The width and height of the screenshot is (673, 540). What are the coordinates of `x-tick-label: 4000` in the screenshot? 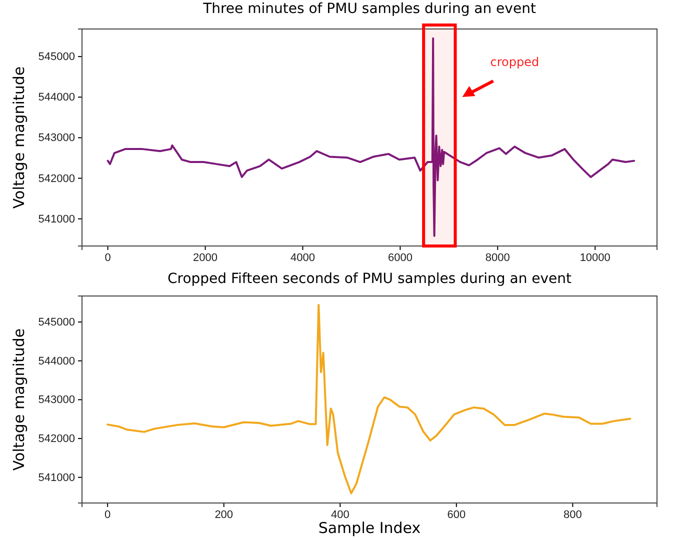 It's located at (302, 258).